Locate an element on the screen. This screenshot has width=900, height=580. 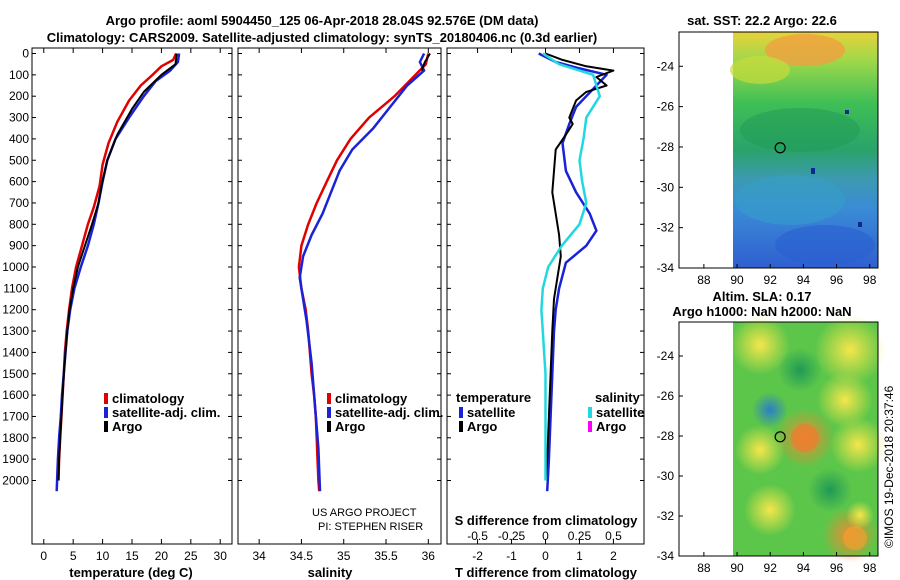
legend-label-s-satellite: satellite is located at coordinates (620, 412).